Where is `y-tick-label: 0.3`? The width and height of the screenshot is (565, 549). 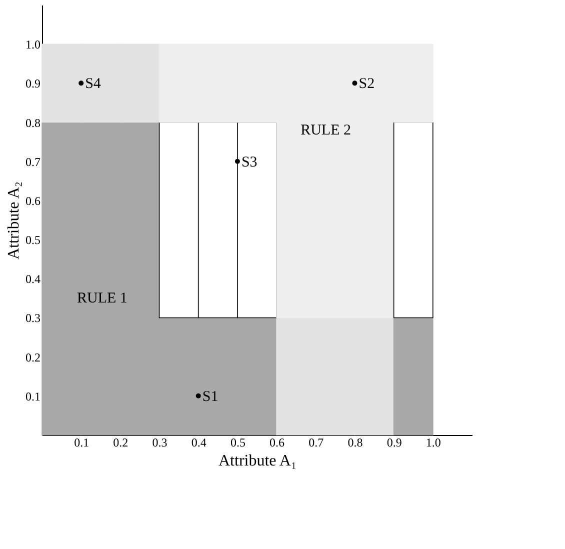 y-tick-label: 0.3 is located at coordinates (33, 318).